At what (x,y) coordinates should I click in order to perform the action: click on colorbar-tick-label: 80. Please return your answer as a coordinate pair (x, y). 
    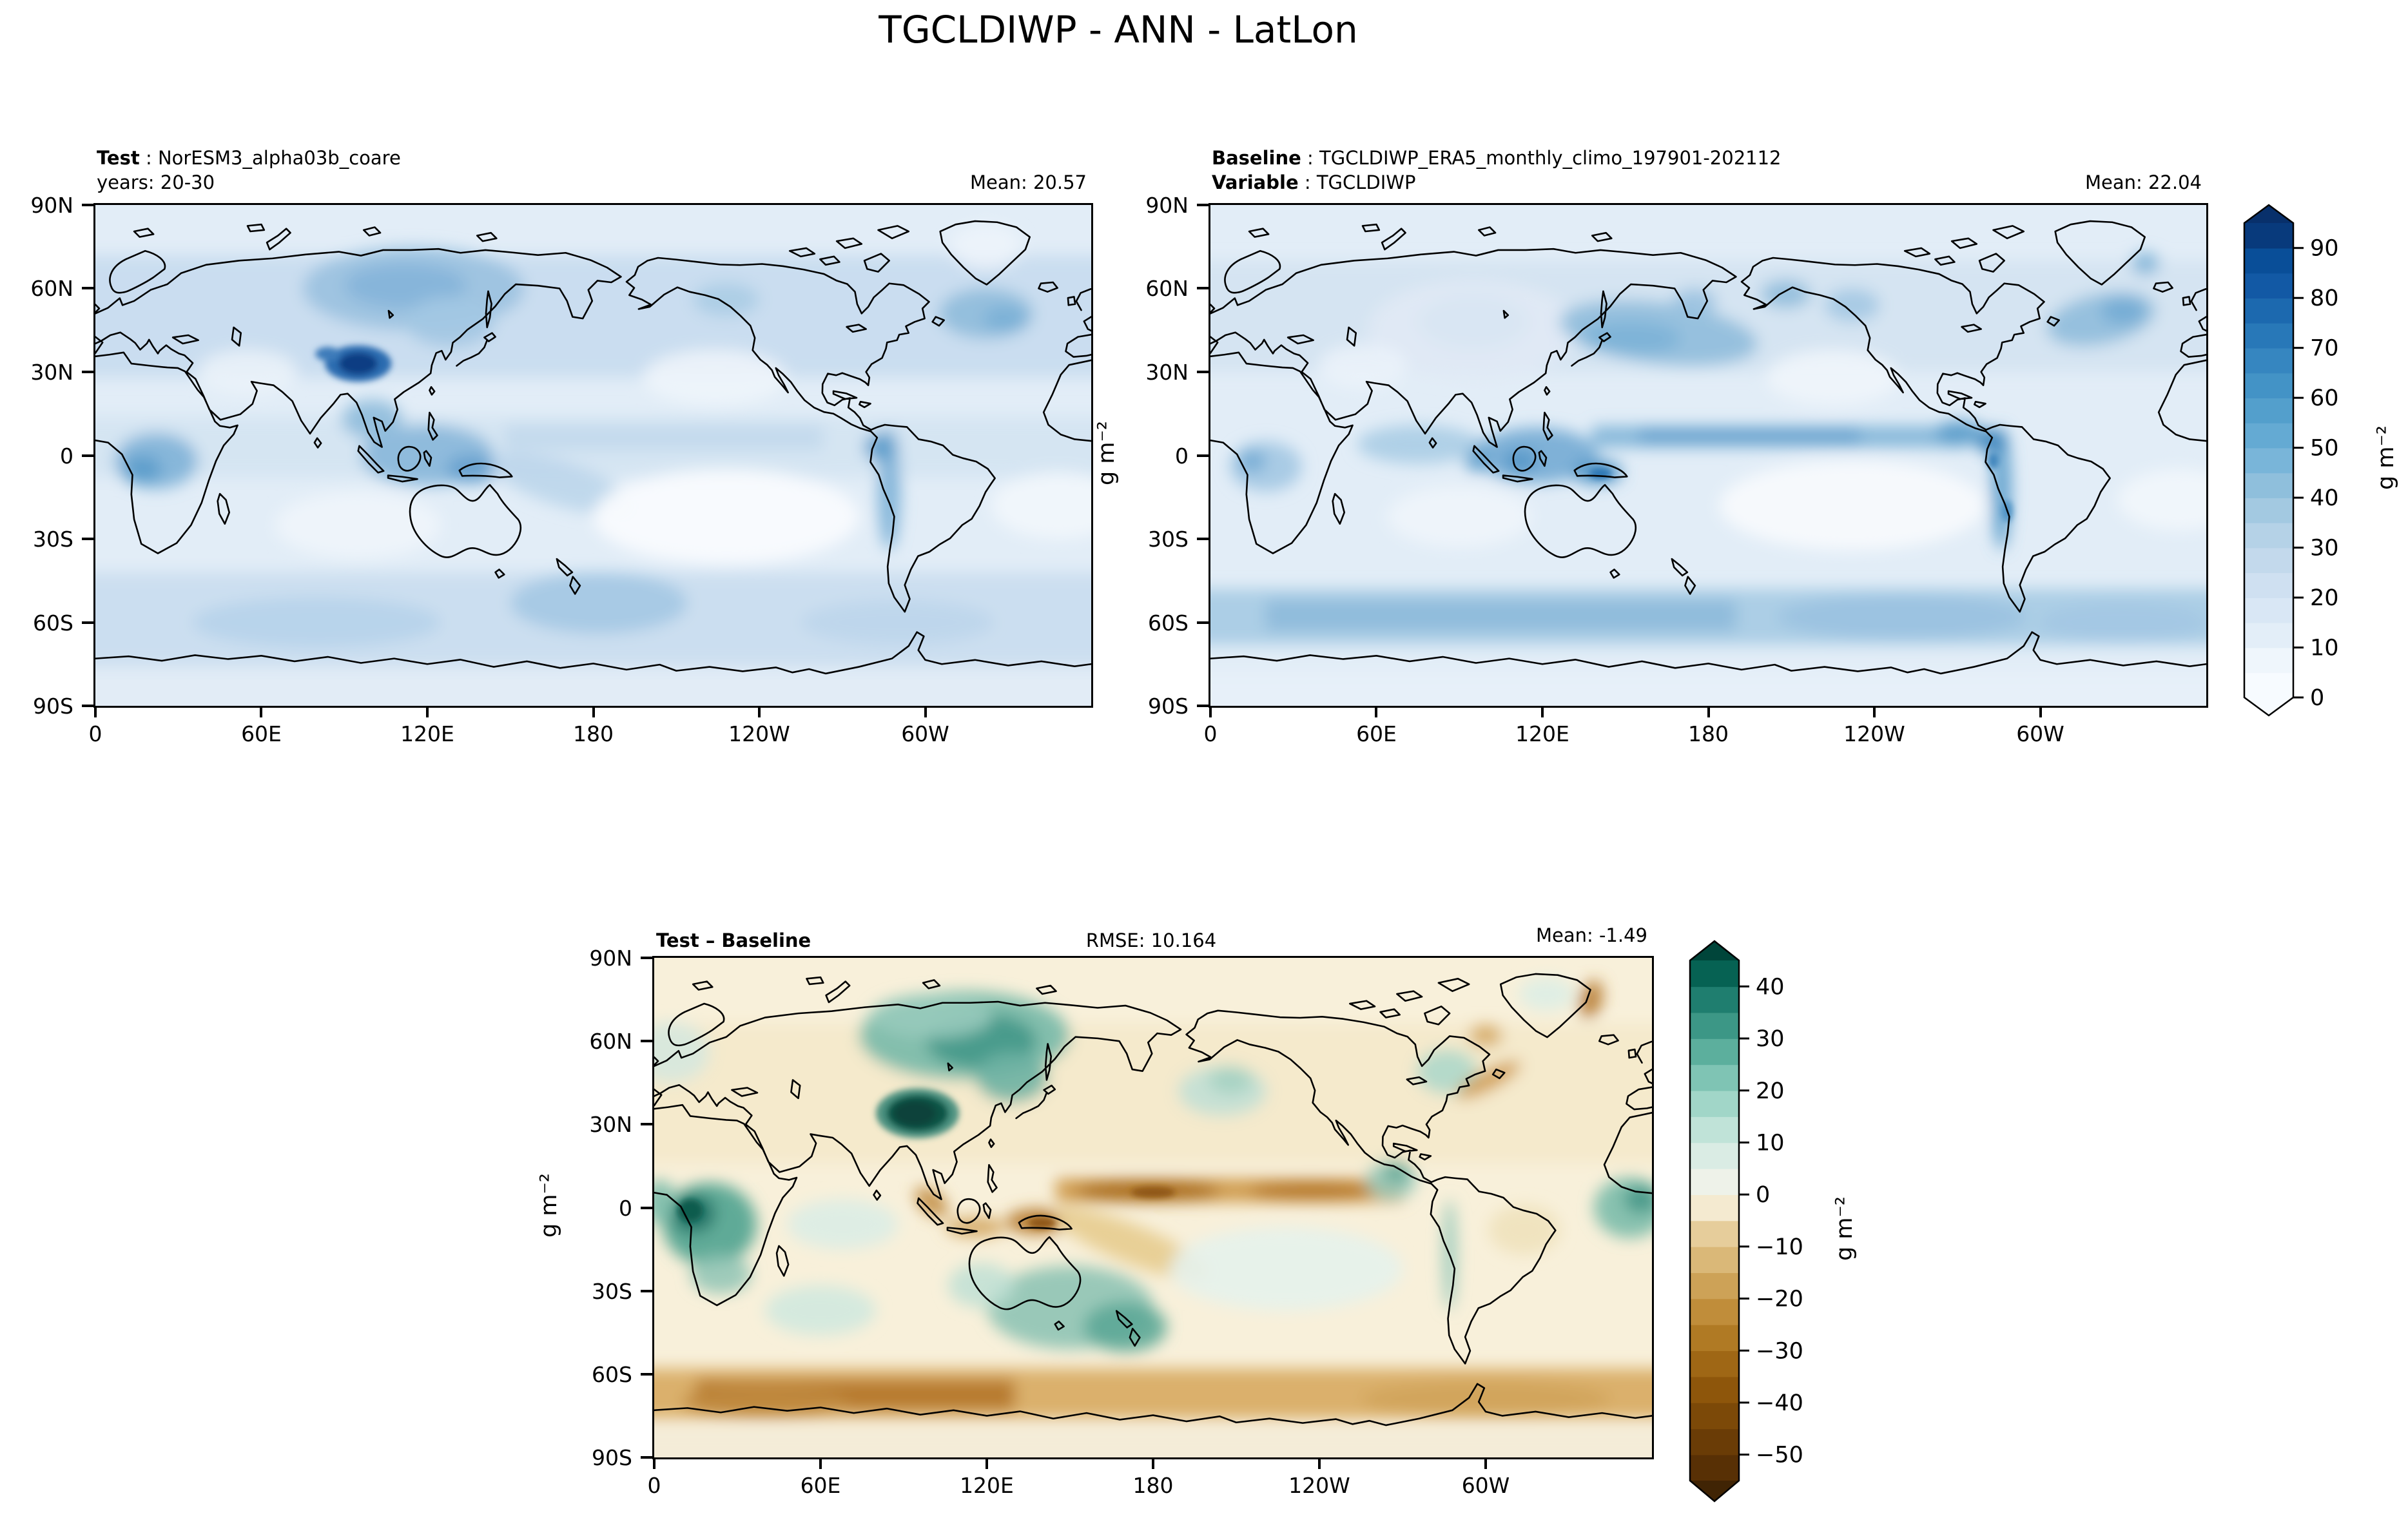
    Looking at the image, I should click on (2324, 298).